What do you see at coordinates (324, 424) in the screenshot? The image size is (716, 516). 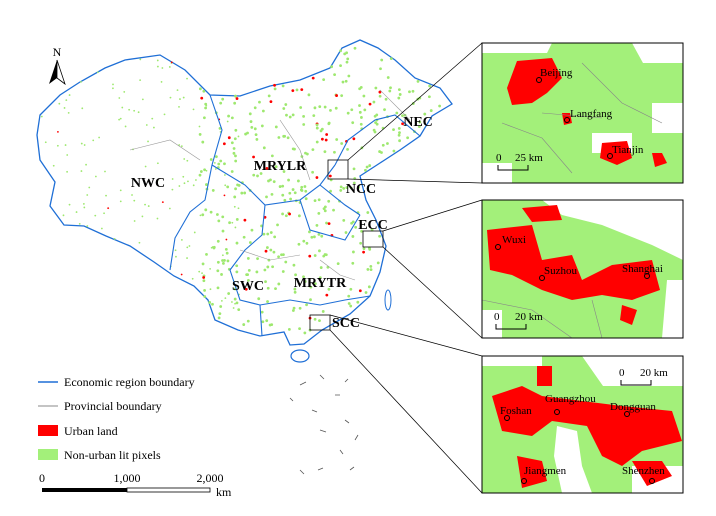 I see `sea-island-marks` at bounding box center [324, 424].